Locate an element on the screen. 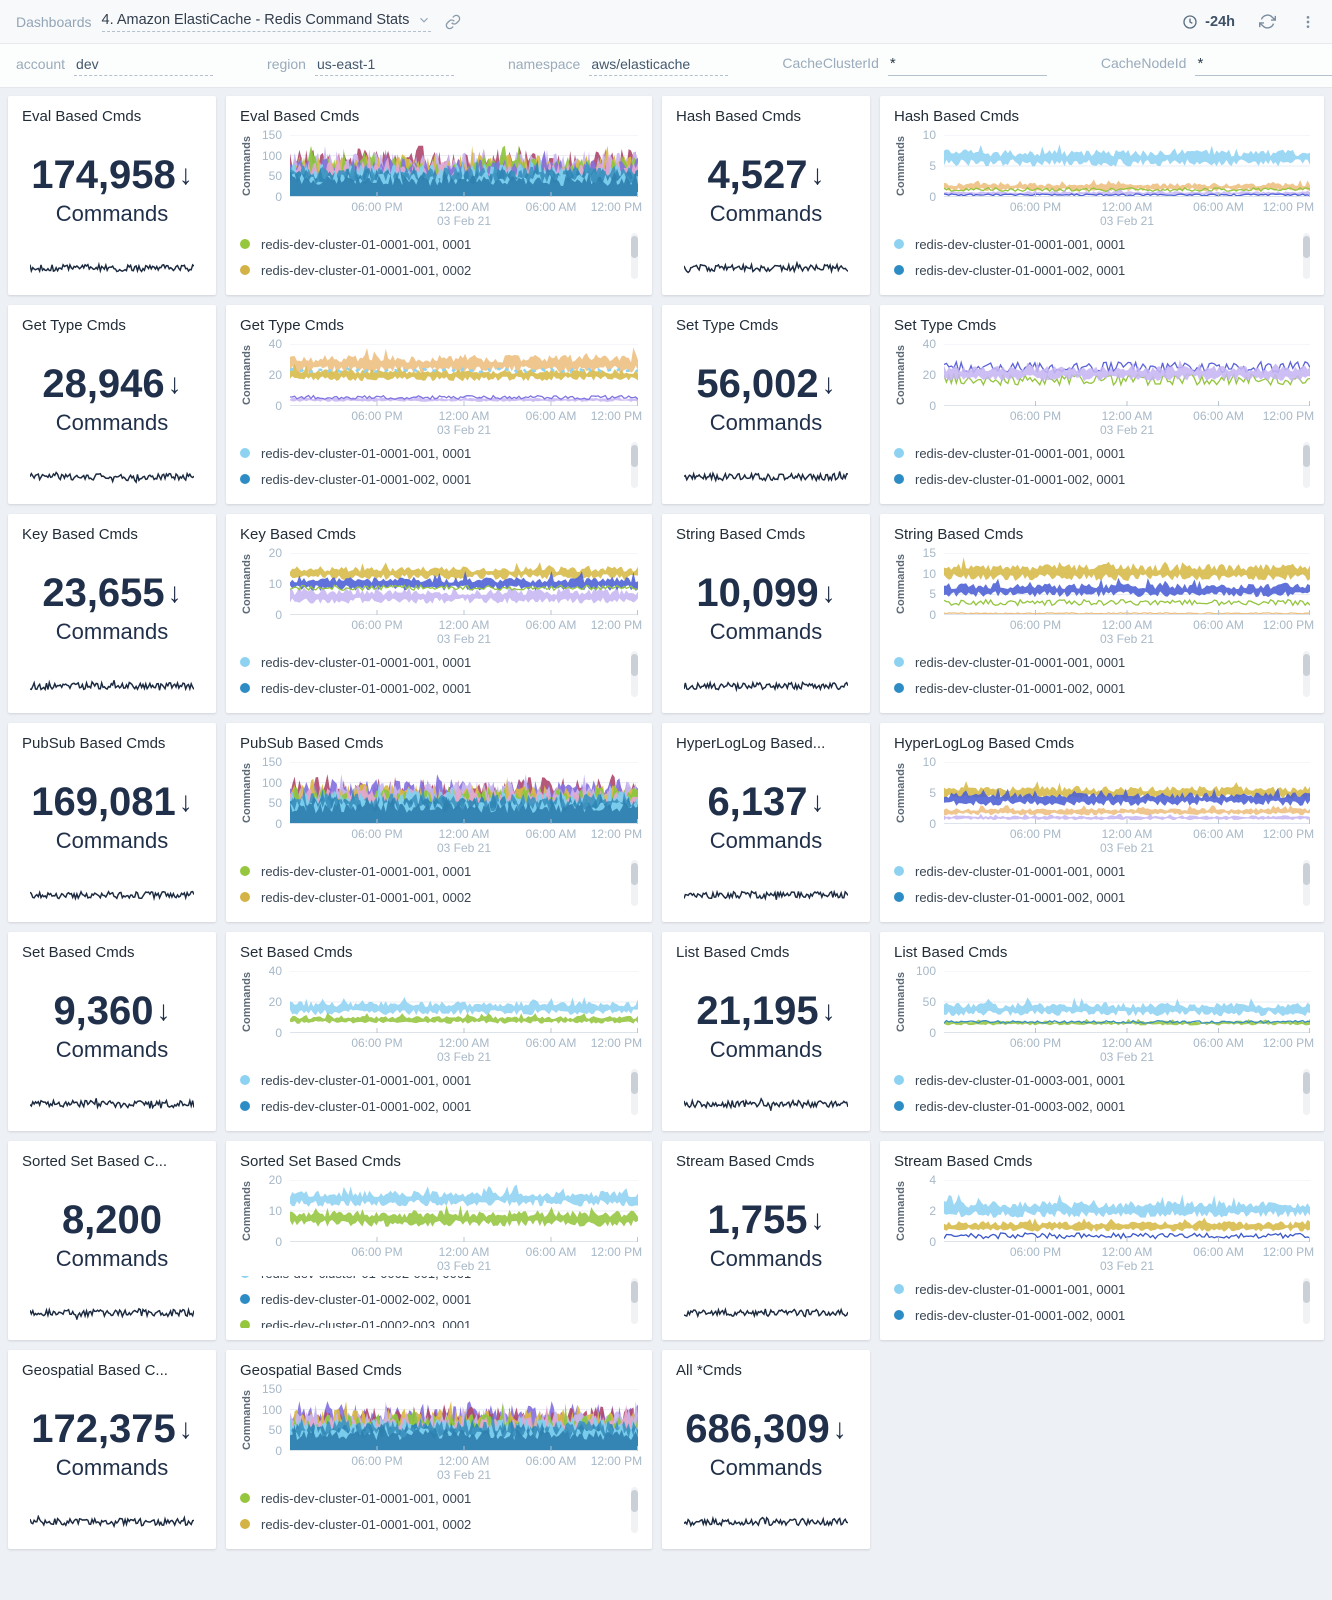 The width and height of the screenshot is (1332, 1600). legend-item: redis-dev-cluster-01-0002-001, 0001 is located at coordinates (439, 1281).